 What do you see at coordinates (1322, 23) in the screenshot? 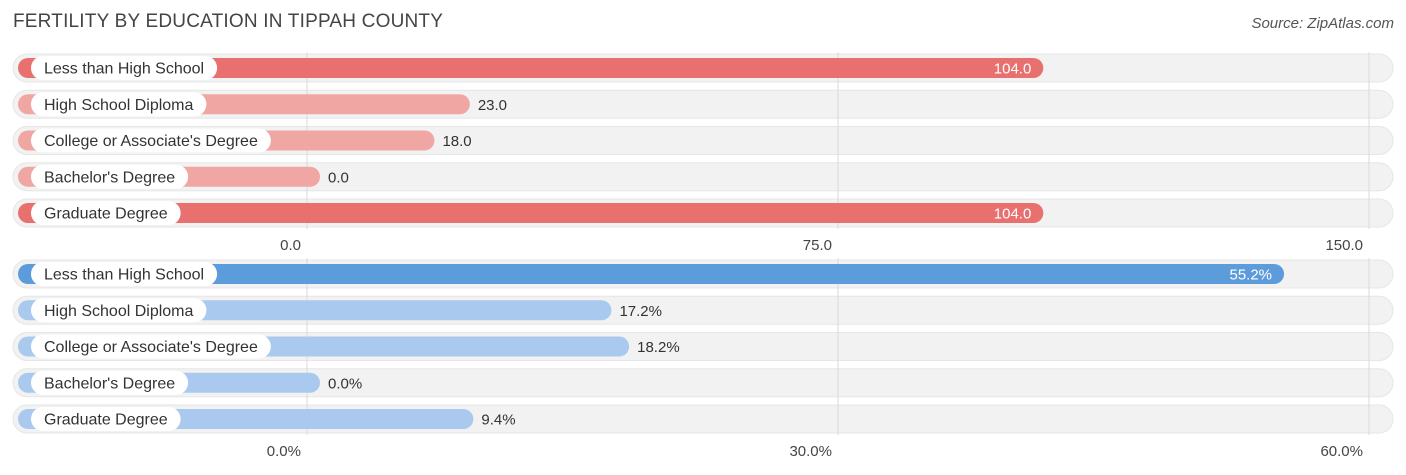
I see `source-label: Source: ZipAtlas.com` at bounding box center [1322, 23].